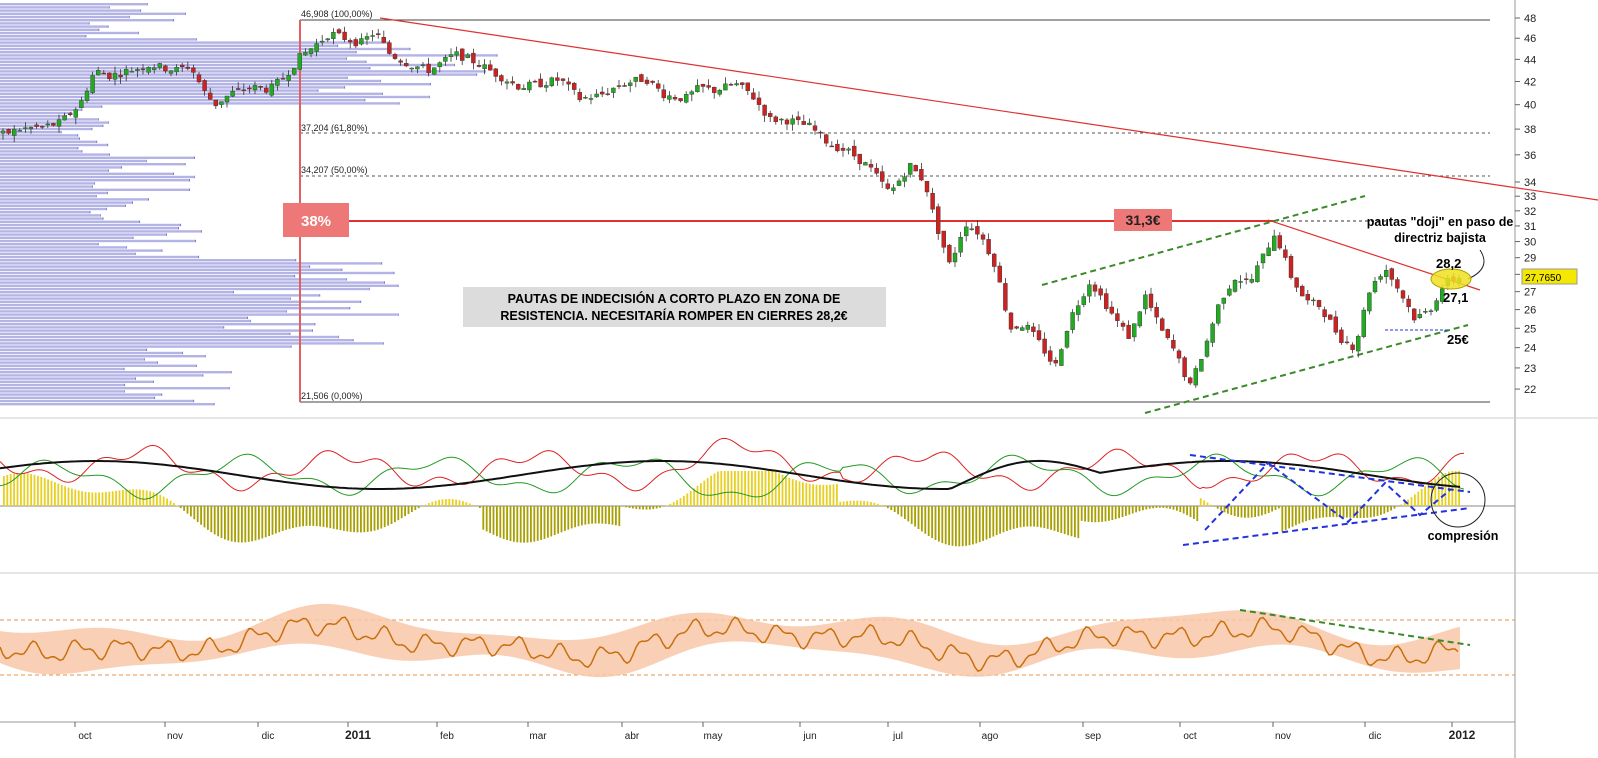 Image resolution: width=1598 pixels, height=758 pixels. I want to click on doji-highlight, so click(1451, 279).